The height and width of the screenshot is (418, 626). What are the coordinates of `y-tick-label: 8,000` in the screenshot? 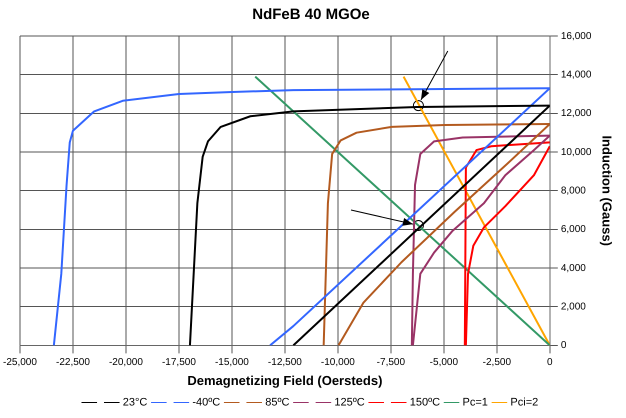 It's located at (573, 190).